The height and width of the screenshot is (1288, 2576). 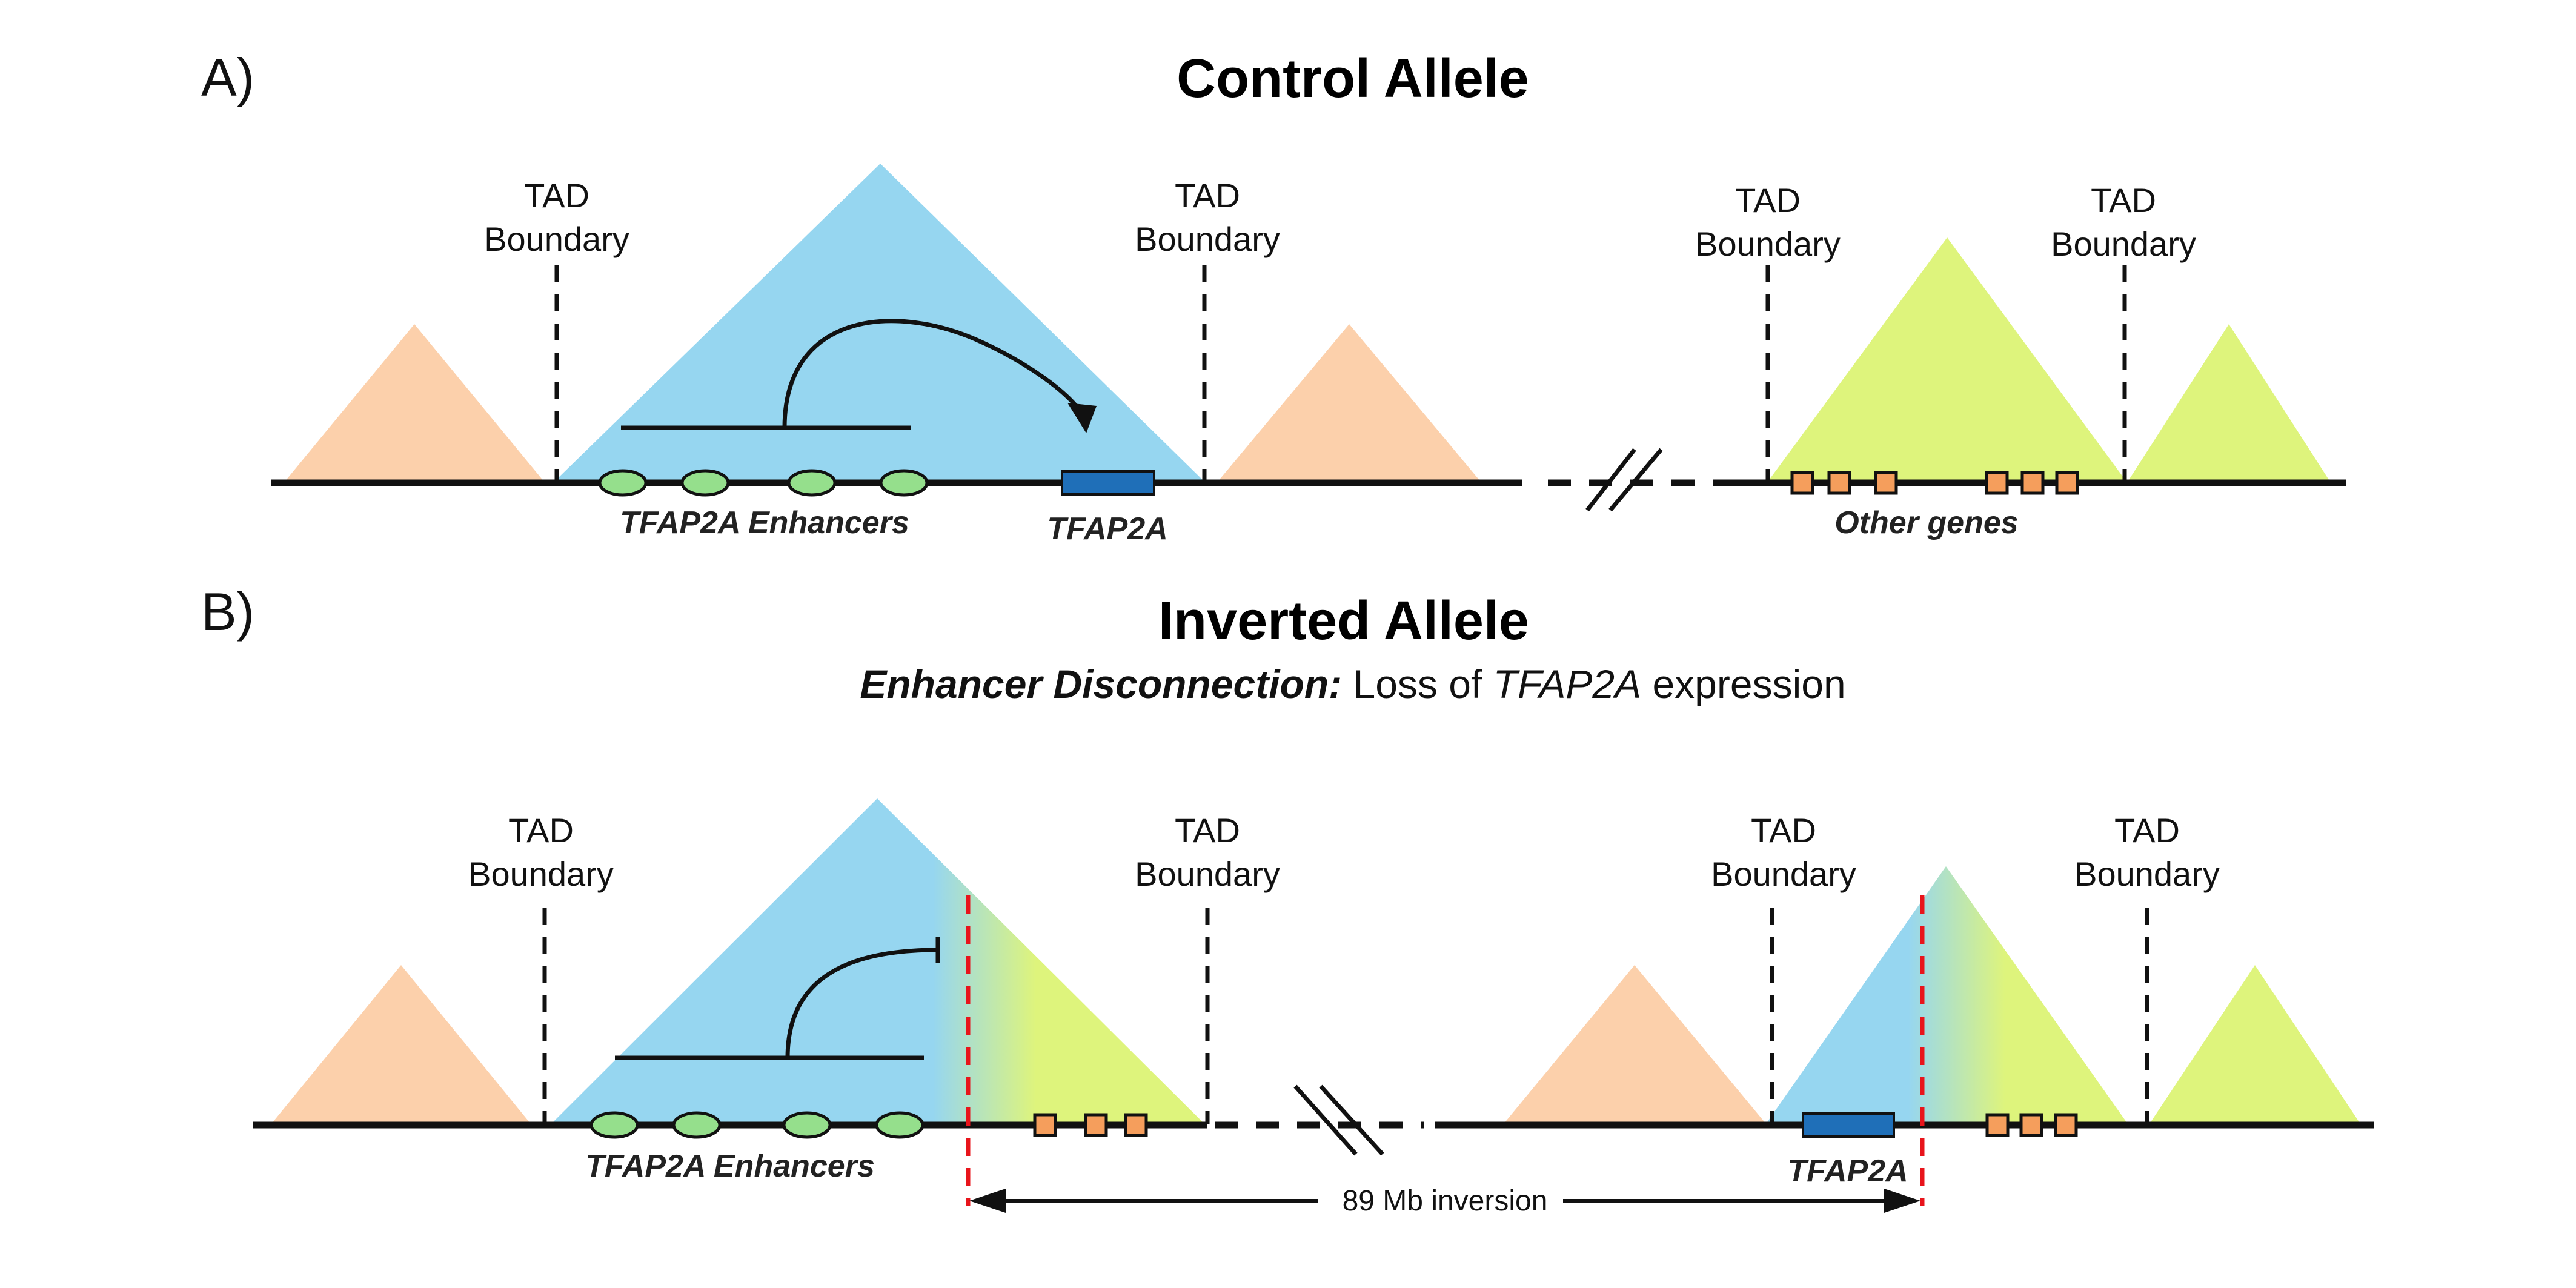 I want to click on tad-peach-right, so click(x=1349, y=403).